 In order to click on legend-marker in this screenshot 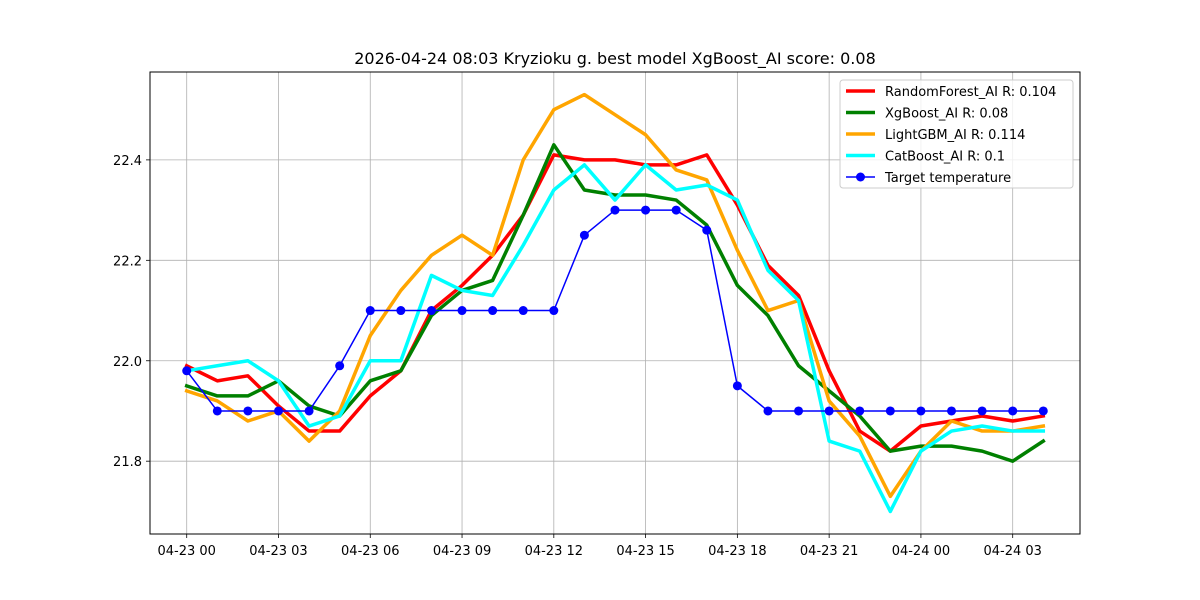, I will do `click(860, 177)`.